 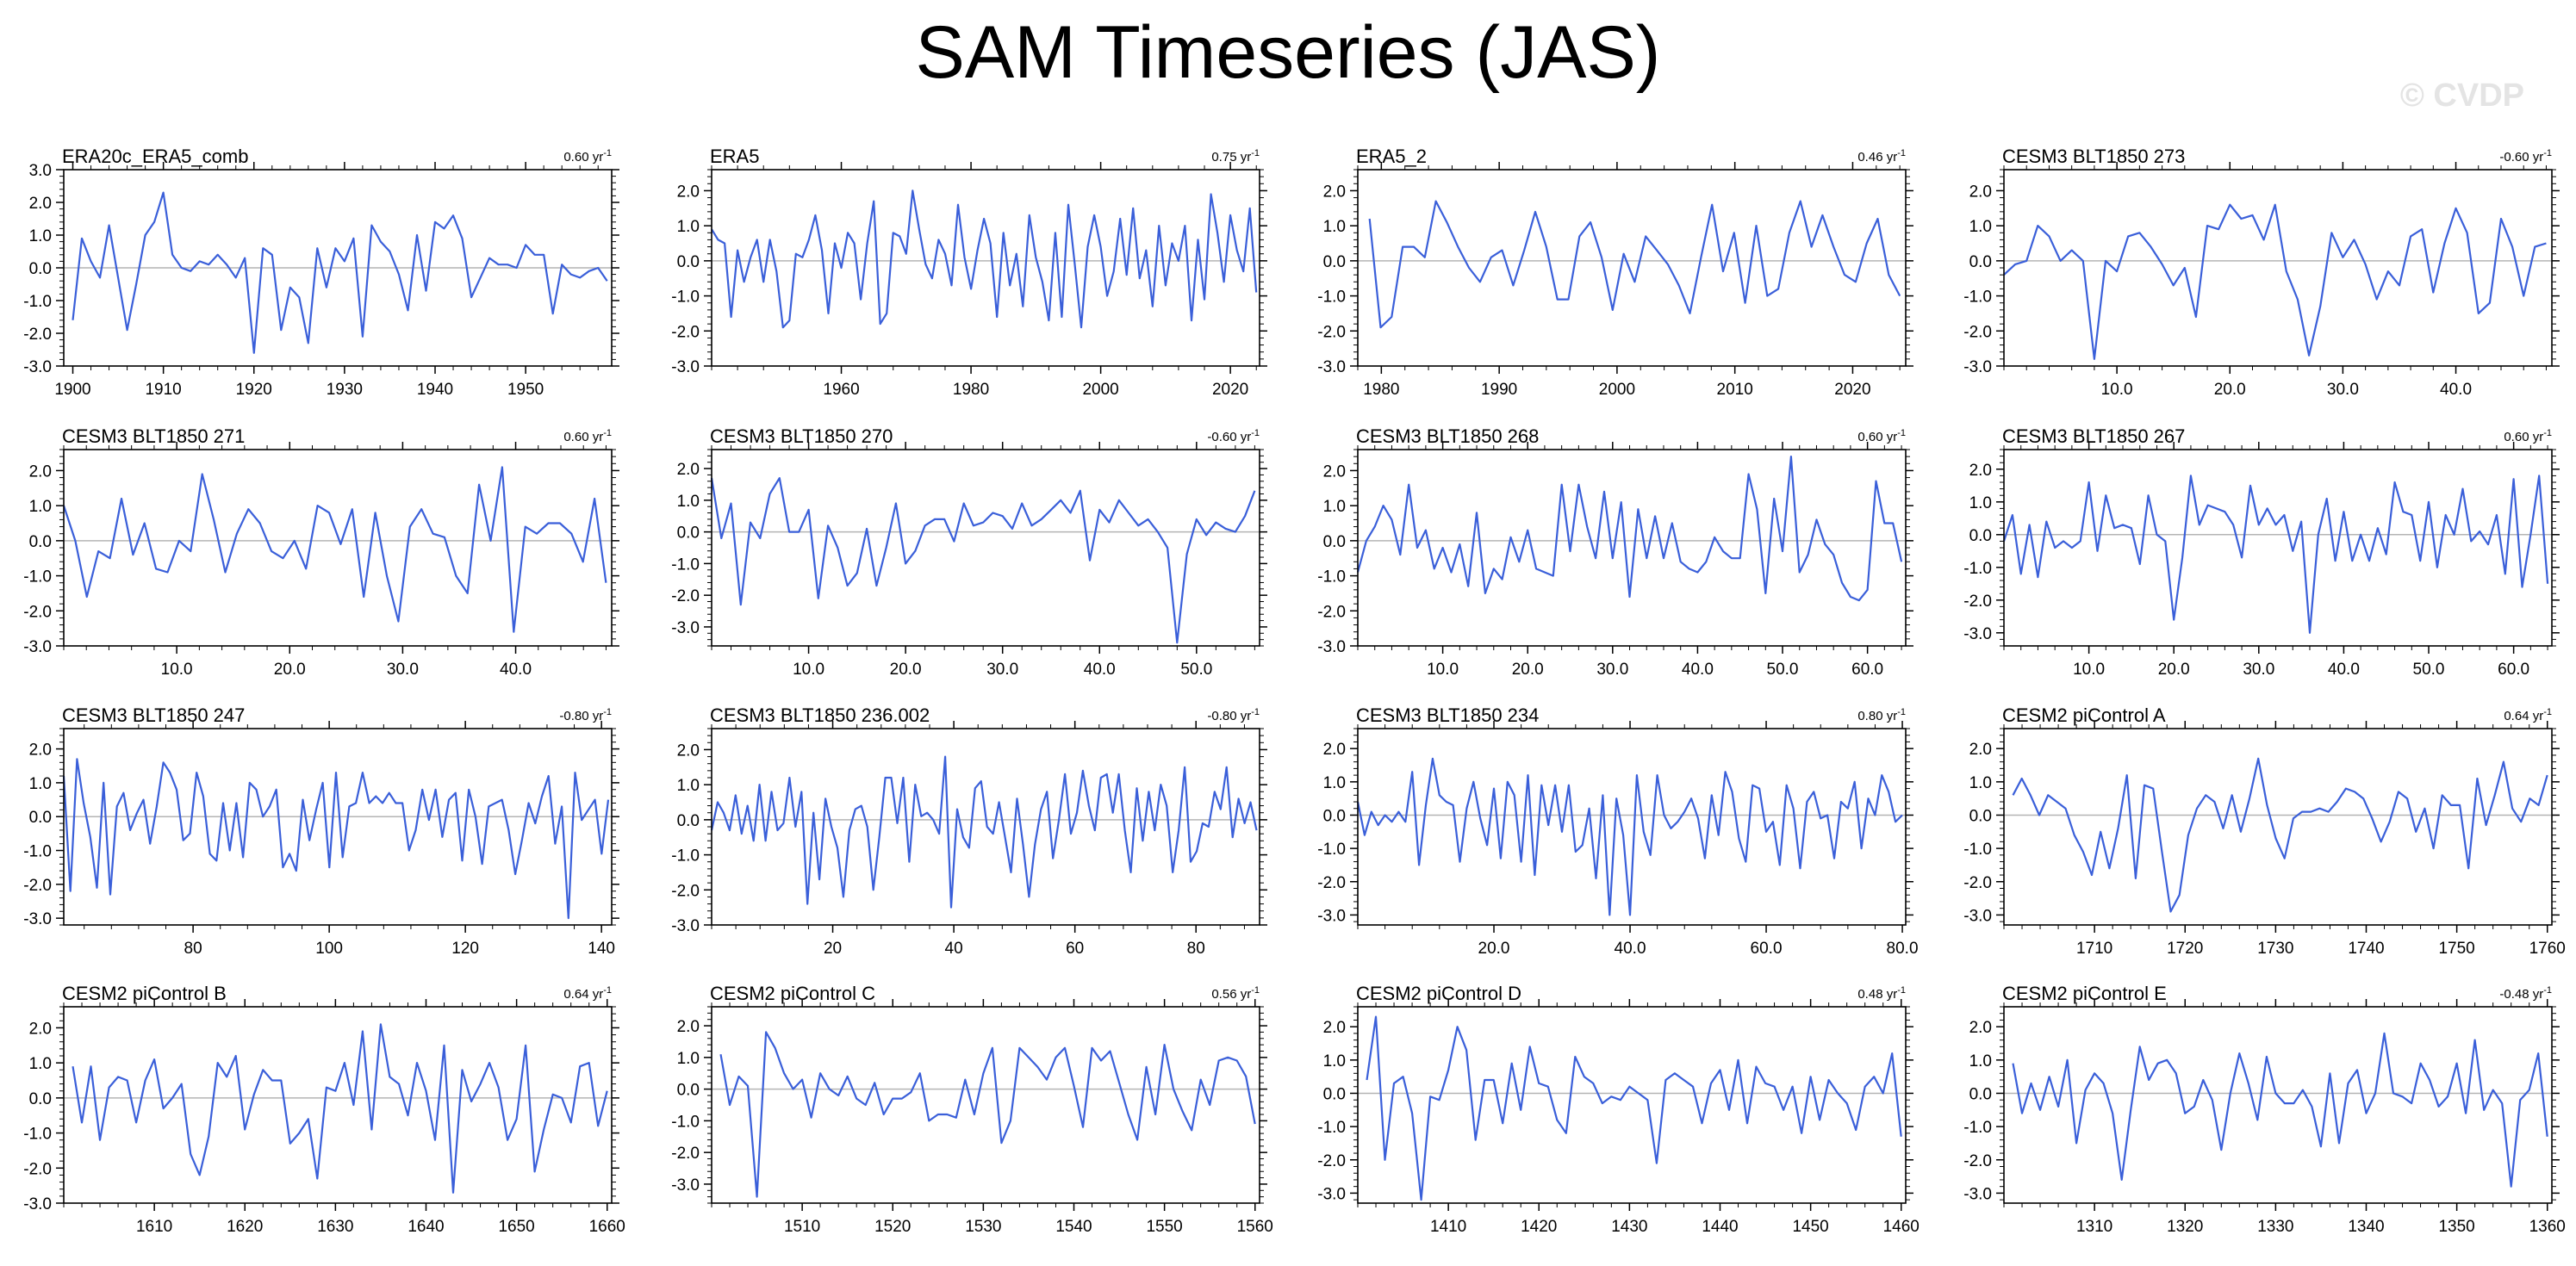 I want to click on panel-title: CESM2 piControl B, so click(x=145, y=994).